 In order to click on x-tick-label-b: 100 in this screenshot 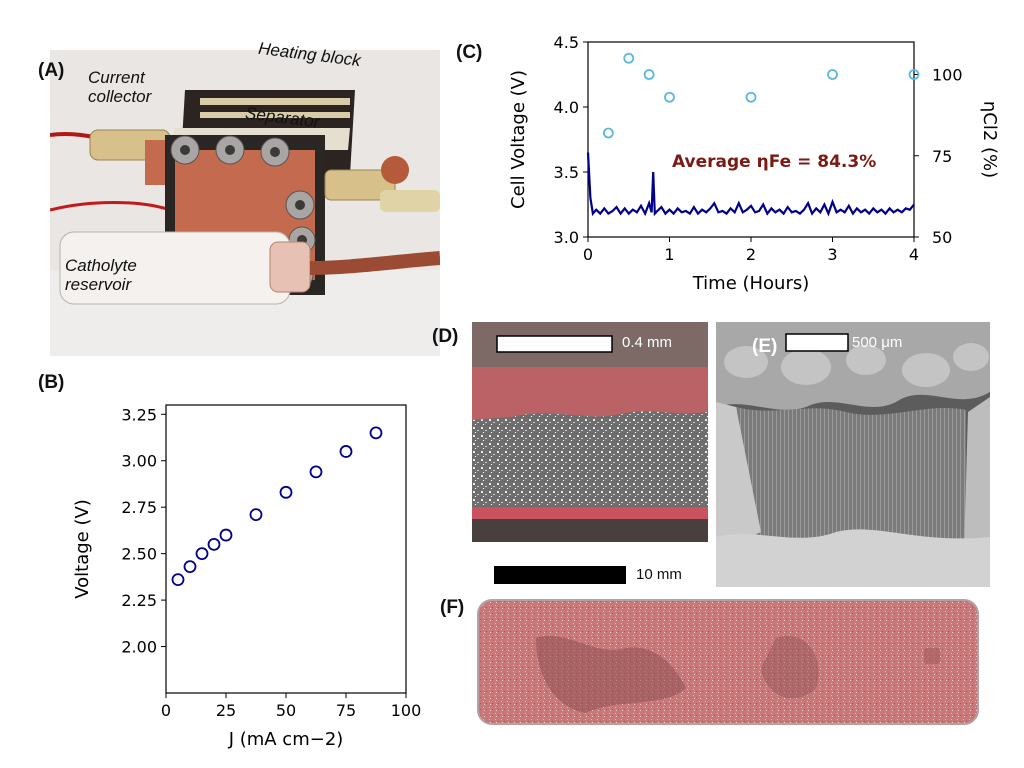, I will do `click(406, 710)`.